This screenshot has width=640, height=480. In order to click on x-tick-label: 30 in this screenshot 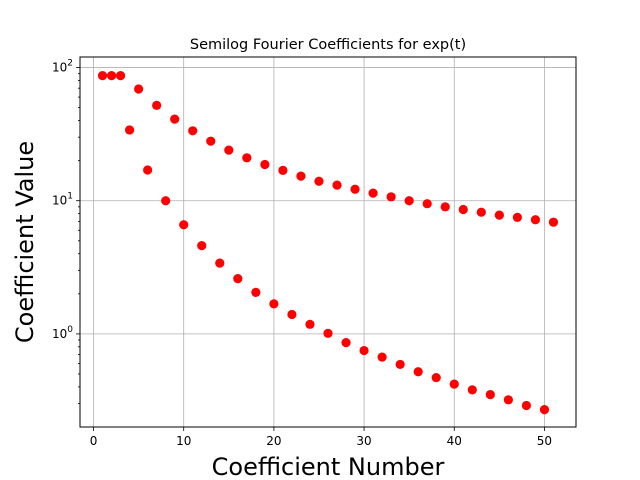, I will do `click(363, 441)`.